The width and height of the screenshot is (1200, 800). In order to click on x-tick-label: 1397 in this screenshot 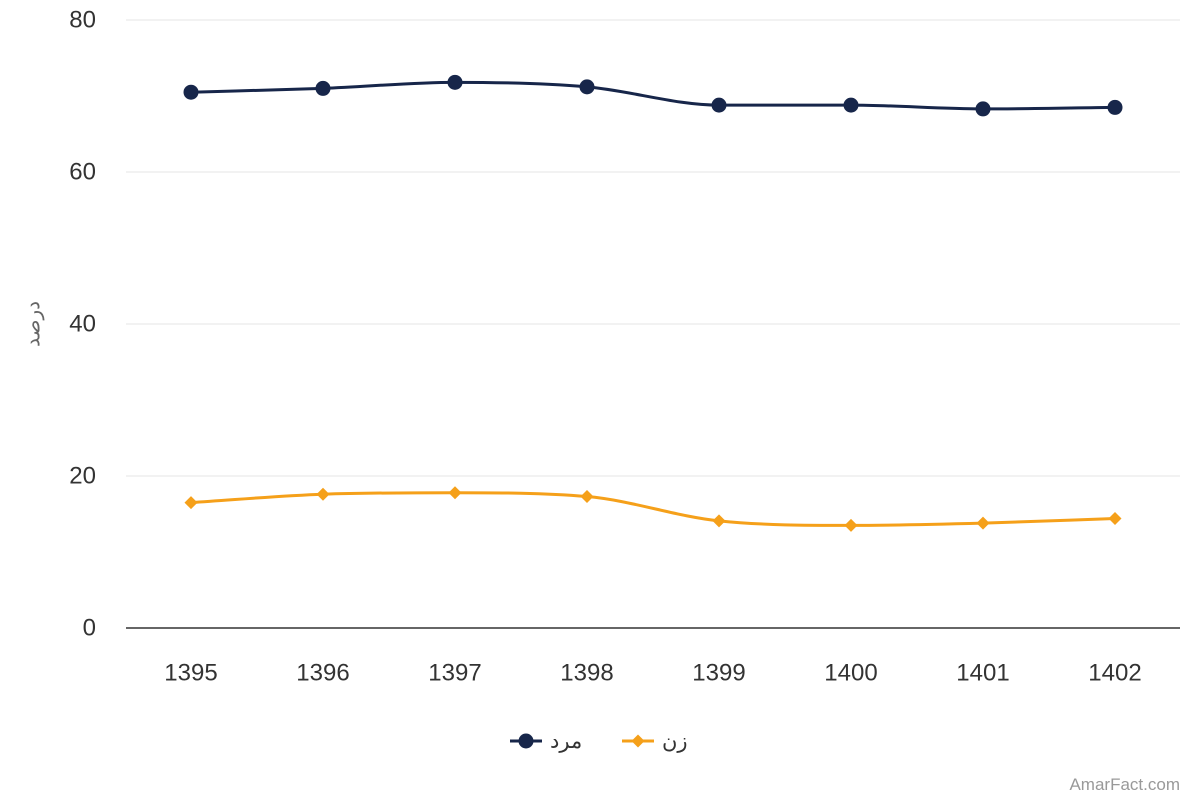, I will do `click(454, 673)`.